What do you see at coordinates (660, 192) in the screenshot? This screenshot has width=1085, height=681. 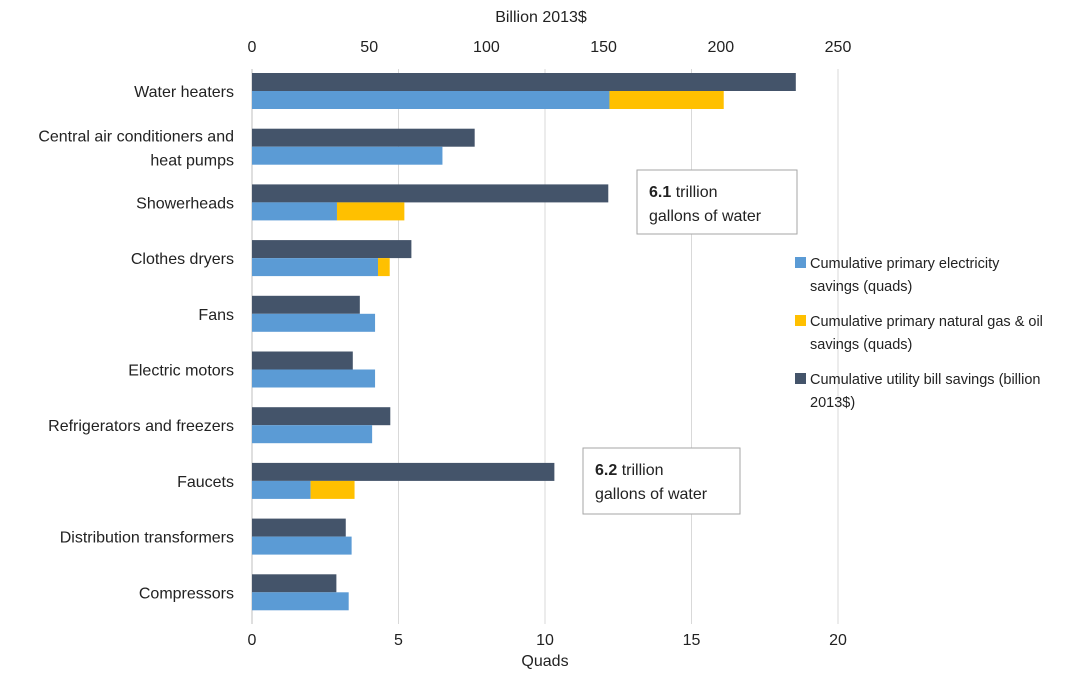 I see `annotation-bold-value: 6.1` at bounding box center [660, 192].